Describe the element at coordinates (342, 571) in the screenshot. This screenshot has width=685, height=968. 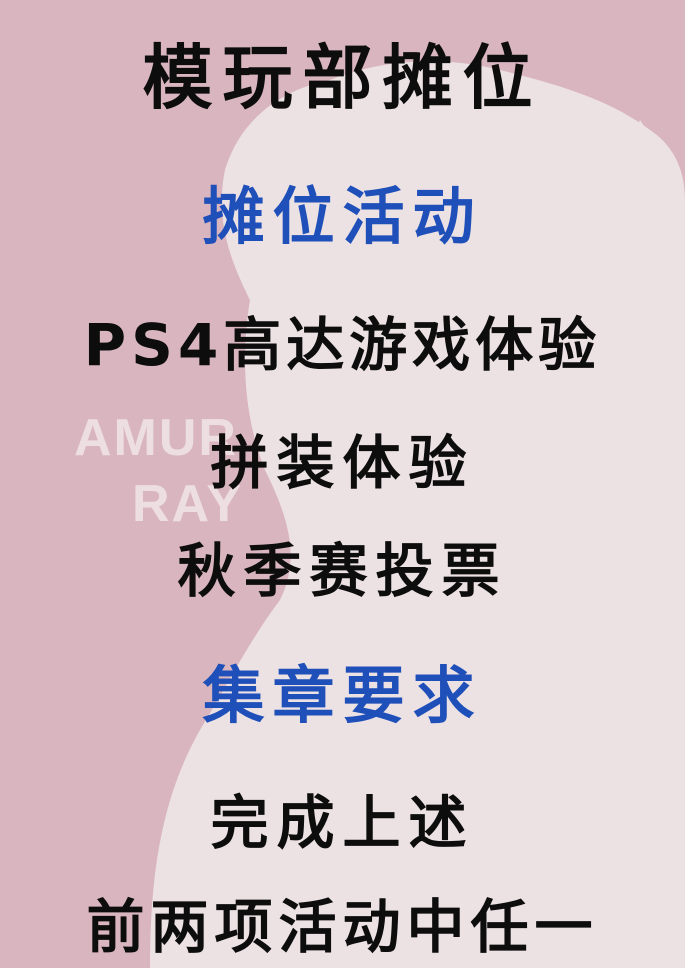
I see `activity-item-autumn-vote: 秋季赛投票` at that location.